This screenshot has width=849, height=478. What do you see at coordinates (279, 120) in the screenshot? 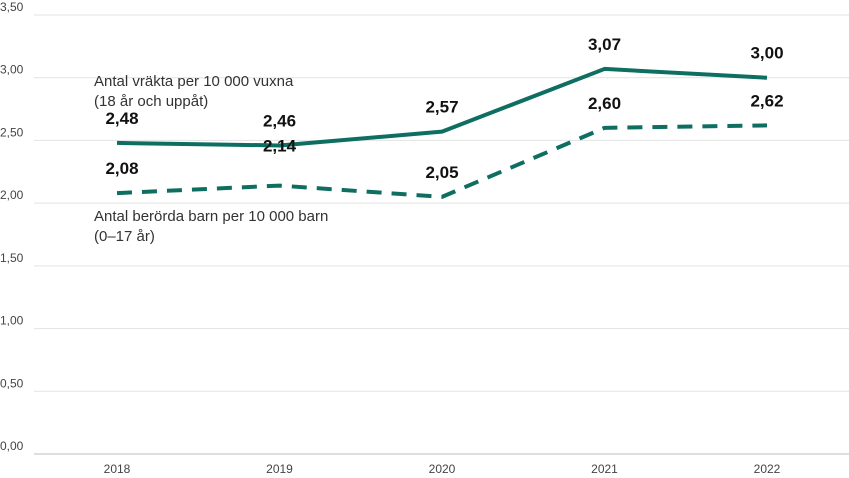
I see `data-label: 2,46` at bounding box center [279, 120].